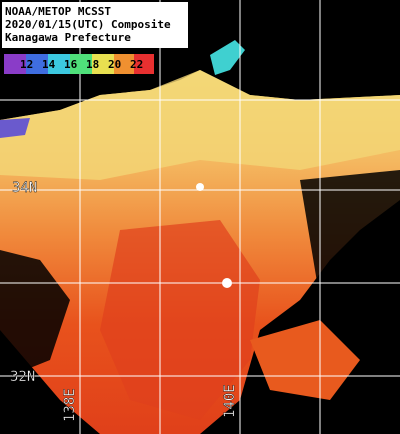 This screenshot has width=400, height=434. I want to click on colorbar: 12 14 16 18 20 22, so click(79, 64).